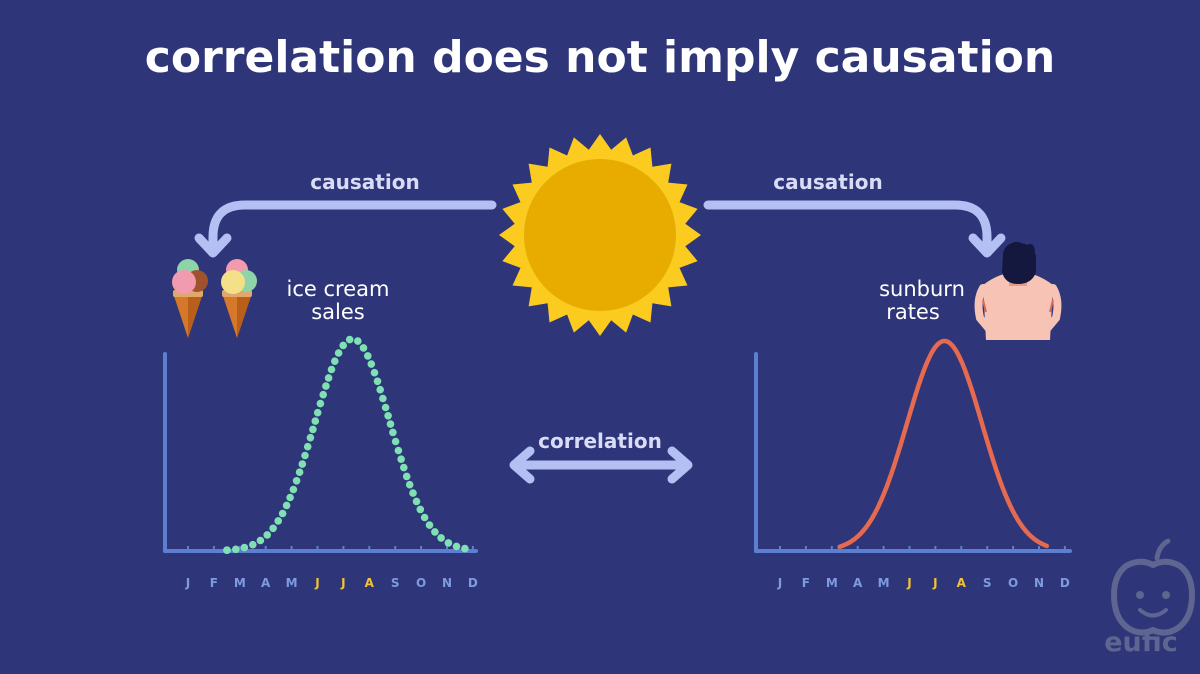 This screenshot has width=1200, height=674. What do you see at coordinates (854, 229) in the screenshot?
I see `causation-arrow-right` at bounding box center [854, 229].